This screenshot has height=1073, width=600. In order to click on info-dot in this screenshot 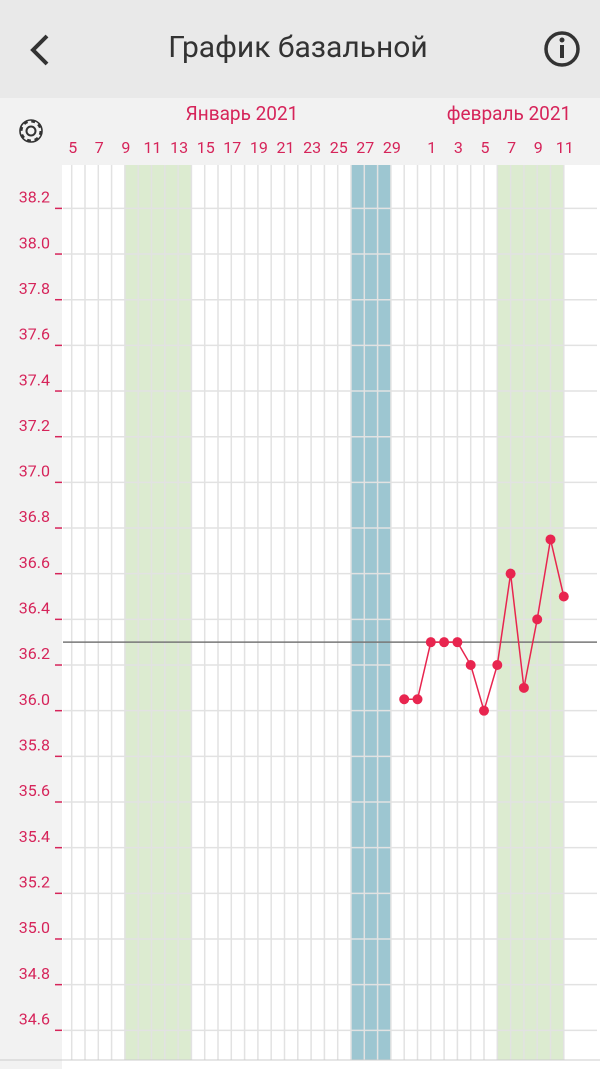, I will do `click(562, 40)`.